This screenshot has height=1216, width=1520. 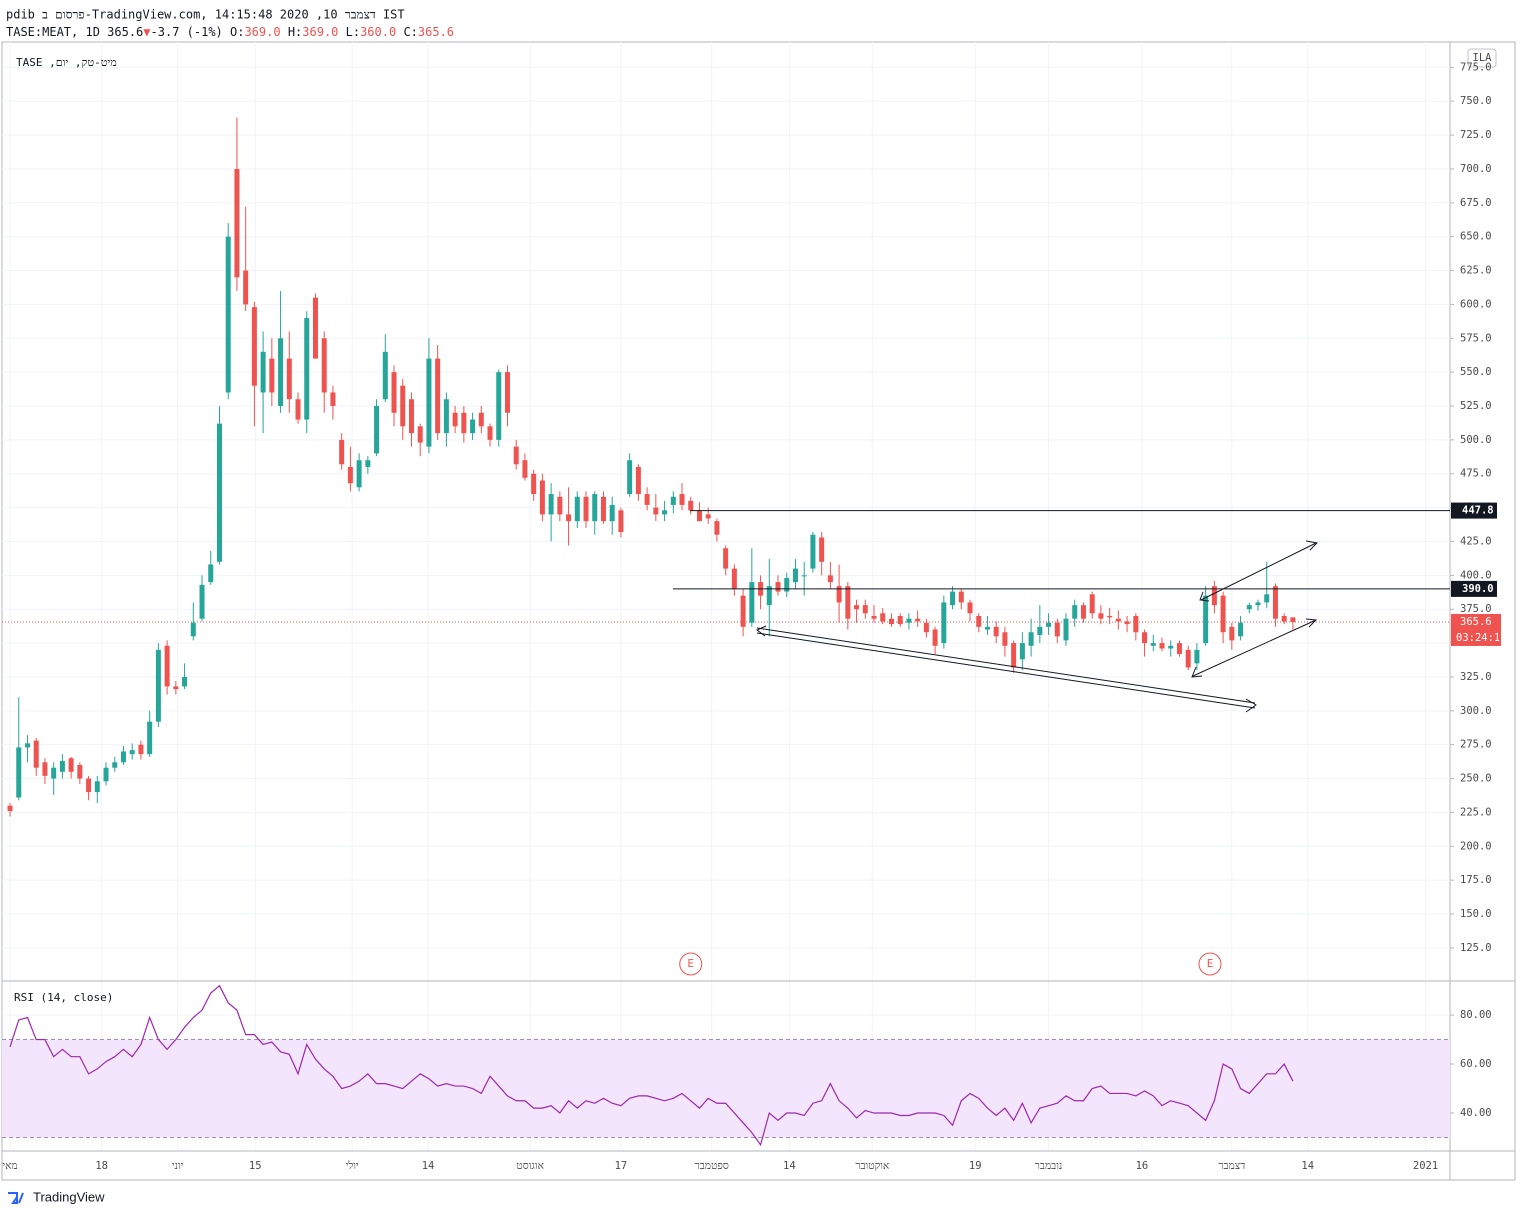 I want to click on y-tick-label: 375.0, so click(x=1476, y=609).